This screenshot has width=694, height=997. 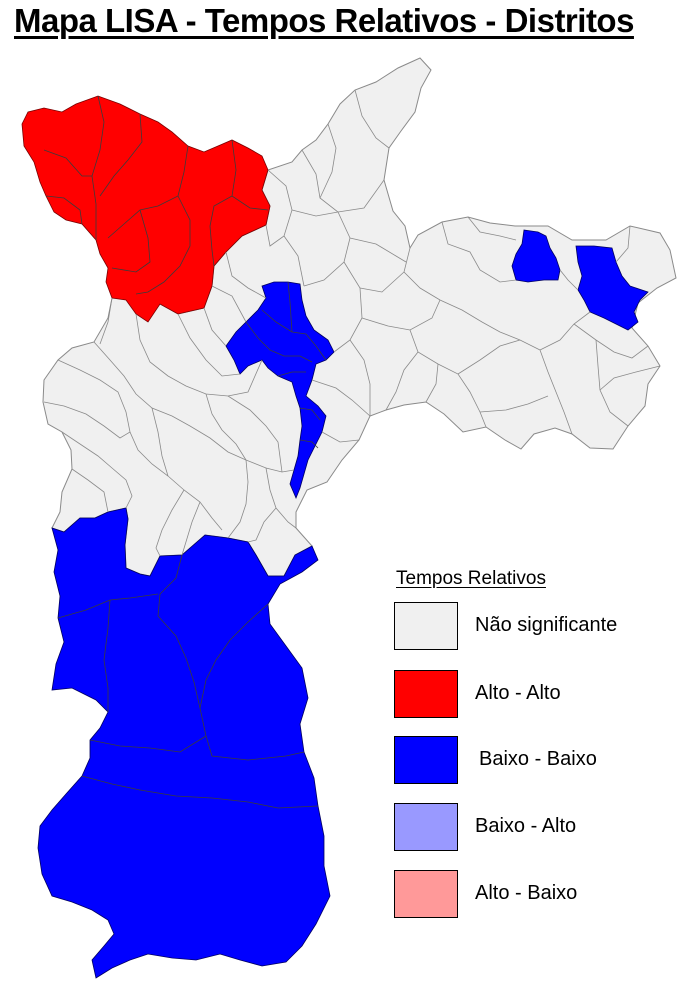 I want to click on legend-swatch-baixo-alto, so click(x=426, y=827).